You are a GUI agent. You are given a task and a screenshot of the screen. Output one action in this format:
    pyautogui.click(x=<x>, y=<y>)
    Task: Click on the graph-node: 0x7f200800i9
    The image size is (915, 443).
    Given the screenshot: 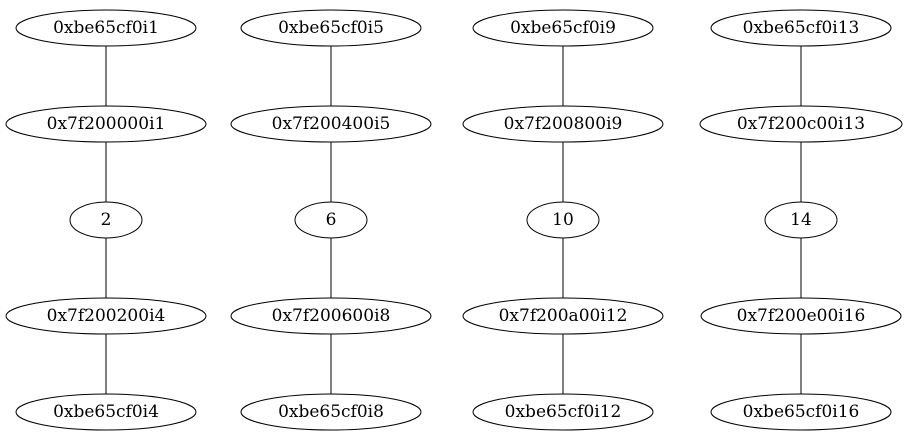 What is the action you would take?
    pyautogui.click(x=563, y=124)
    